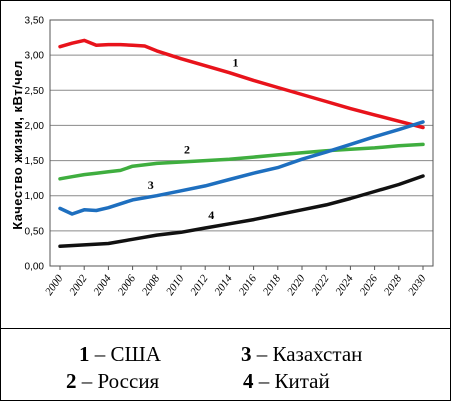  I want to click on legend-number: 1, so click(84, 354).